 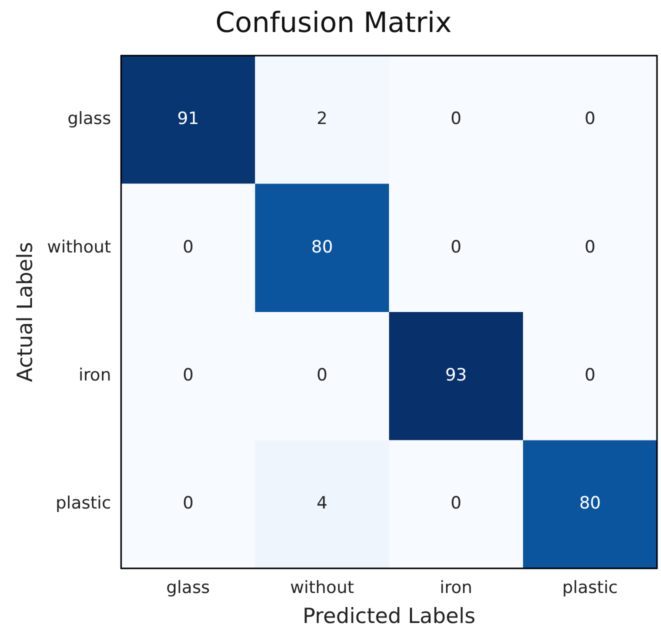 What do you see at coordinates (95, 376) in the screenshot?
I see `y-tick-label: iron` at bounding box center [95, 376].